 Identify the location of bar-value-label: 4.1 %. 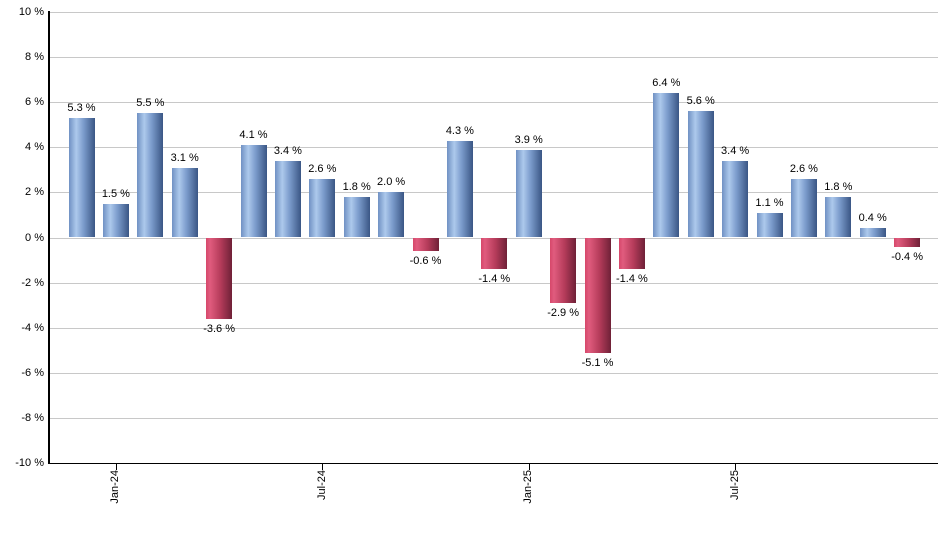
(253, 135).